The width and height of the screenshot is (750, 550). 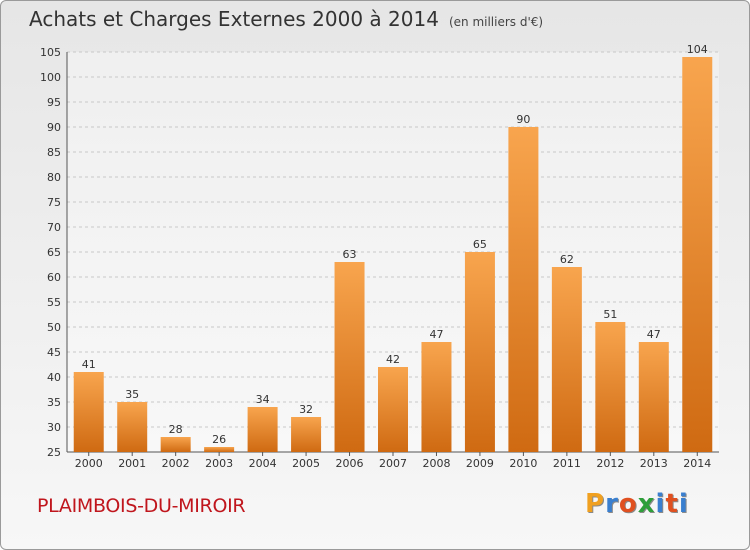 What do you see at coordinates (610, 463) in the screenshot?
I see `x-tick-label: 2012` at bounding box center [610, 463].